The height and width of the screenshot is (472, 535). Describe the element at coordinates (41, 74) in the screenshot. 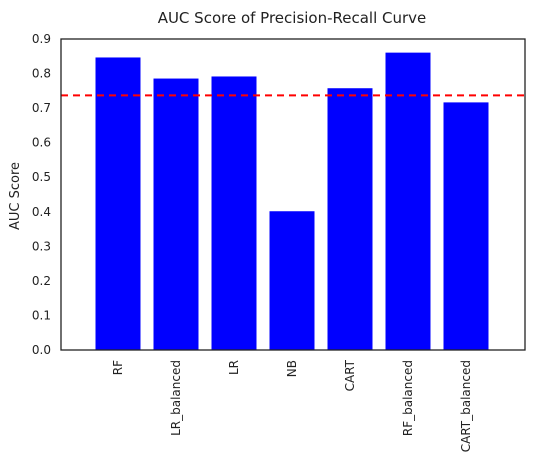

I see `y-tick-label: 0.8` at that location.